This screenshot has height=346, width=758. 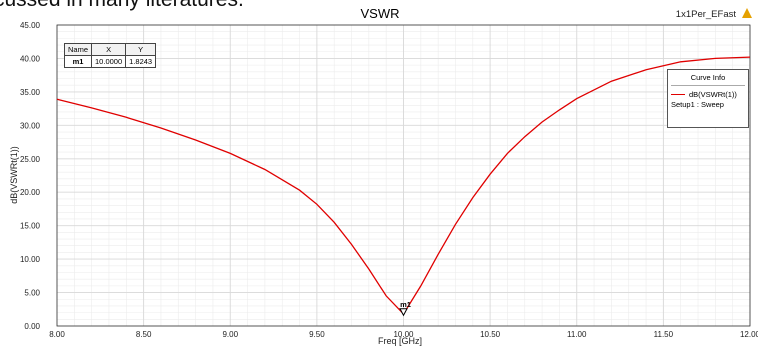 What do you see at coordinates (30, 259) in the screenshot?
I see `y-tick-label: 10.00` at bounding box center [30, 259].